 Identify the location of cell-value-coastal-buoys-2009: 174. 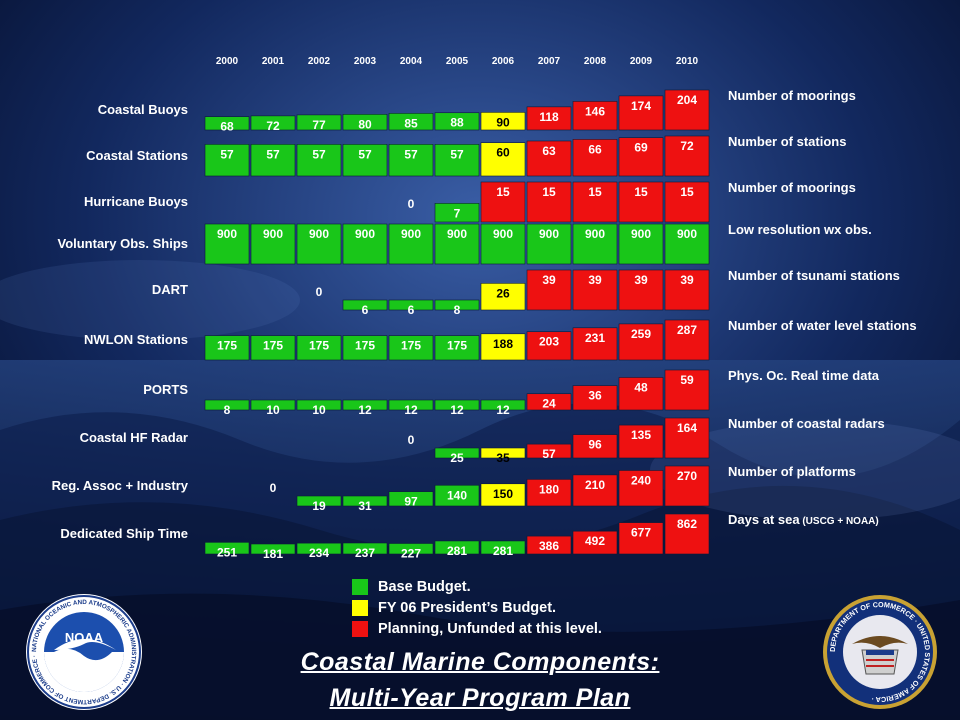
(641, 106).